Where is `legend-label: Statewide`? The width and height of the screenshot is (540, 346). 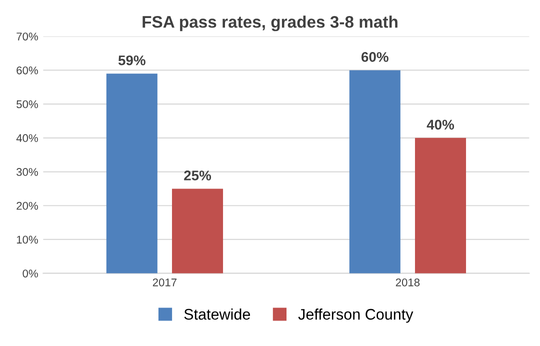
legend-label: Statewide is located at coordinates (217, 314).